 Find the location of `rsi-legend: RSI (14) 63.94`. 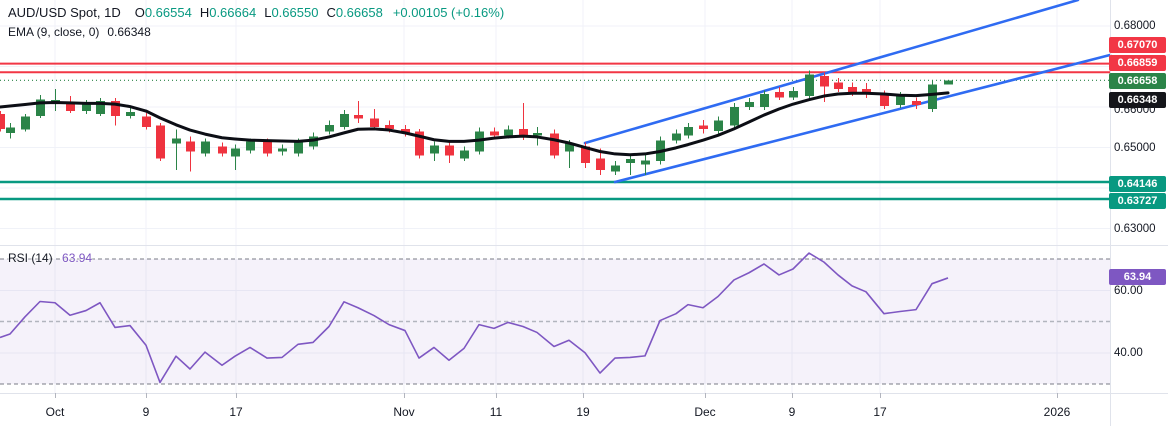

rsi-legend: RSI (14) 63.94 is located at coordinates (50, 258).